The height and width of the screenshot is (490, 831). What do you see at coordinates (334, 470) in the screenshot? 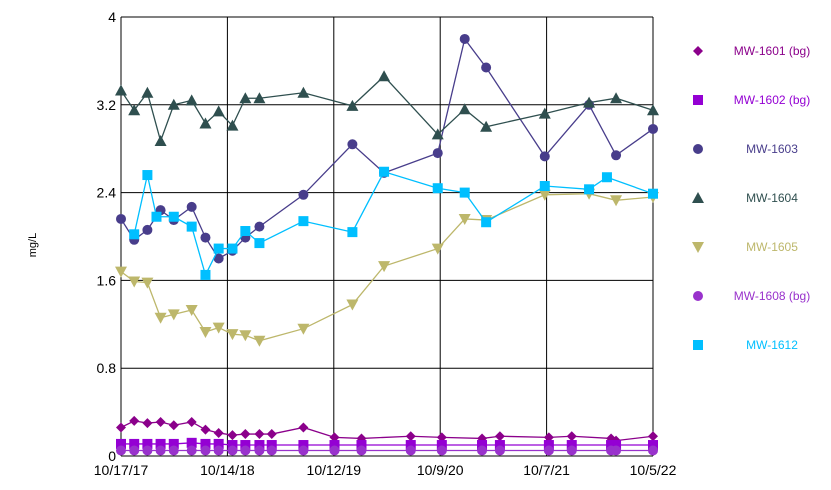
I see `x-tick-label: 10/12/19` at bounding box center [334, 470].